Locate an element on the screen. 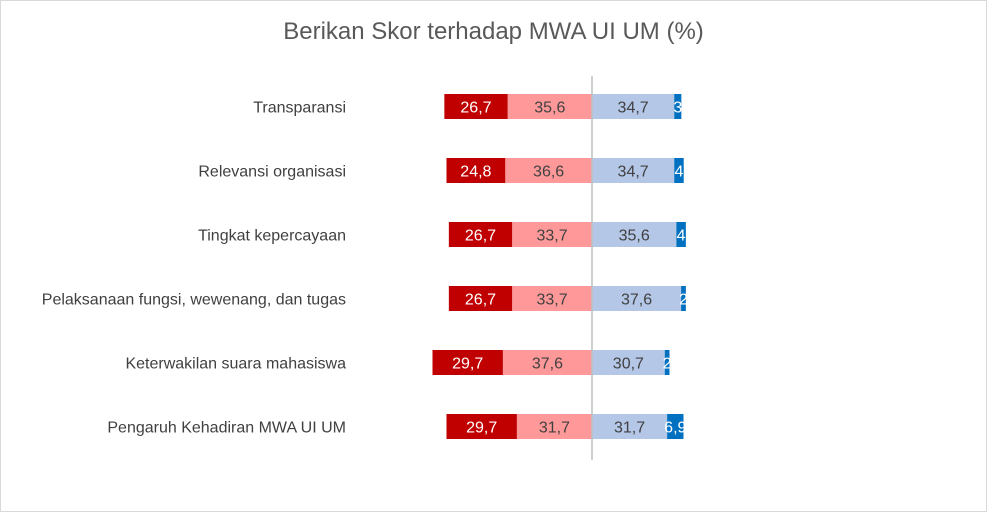  data-label: 3 is located at coordinates (677, 108).